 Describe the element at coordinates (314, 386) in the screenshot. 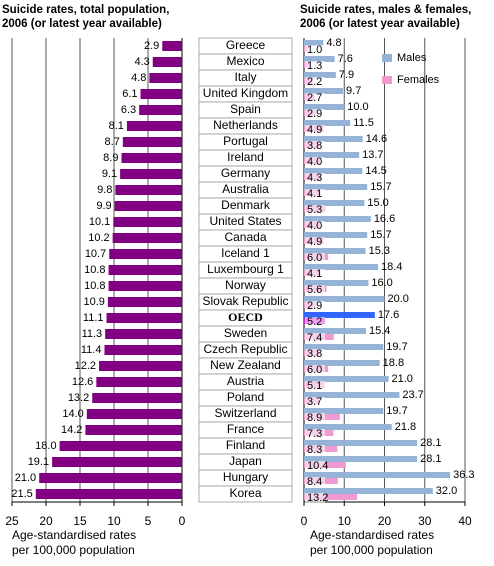

I see `value-label: 5.1` at that location.